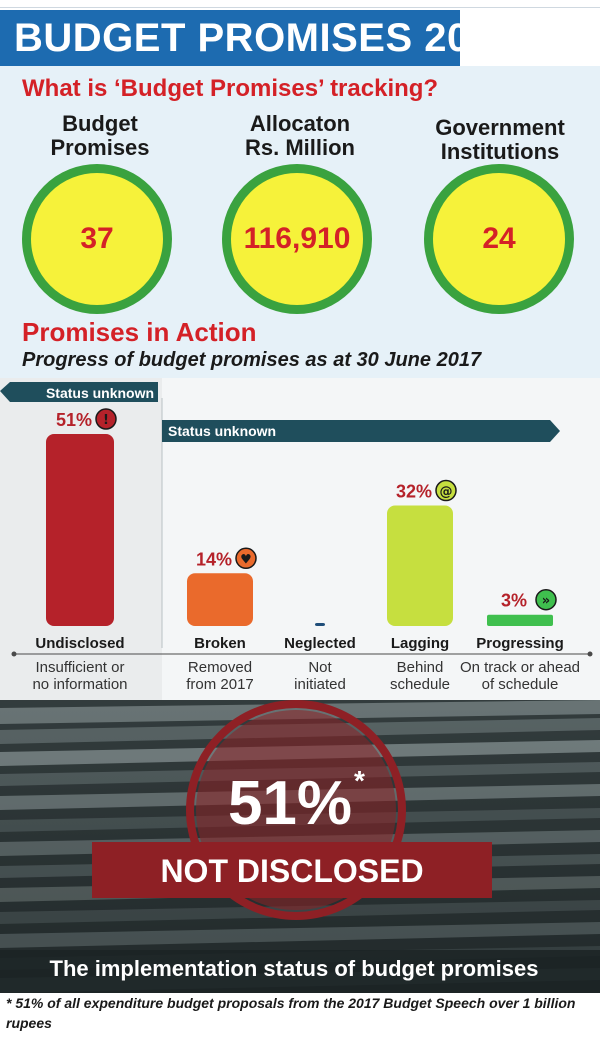  Describe the element at coordinates (520, 684) in the screenshot. I see `category-desc-progressing: of schedule` at that location.